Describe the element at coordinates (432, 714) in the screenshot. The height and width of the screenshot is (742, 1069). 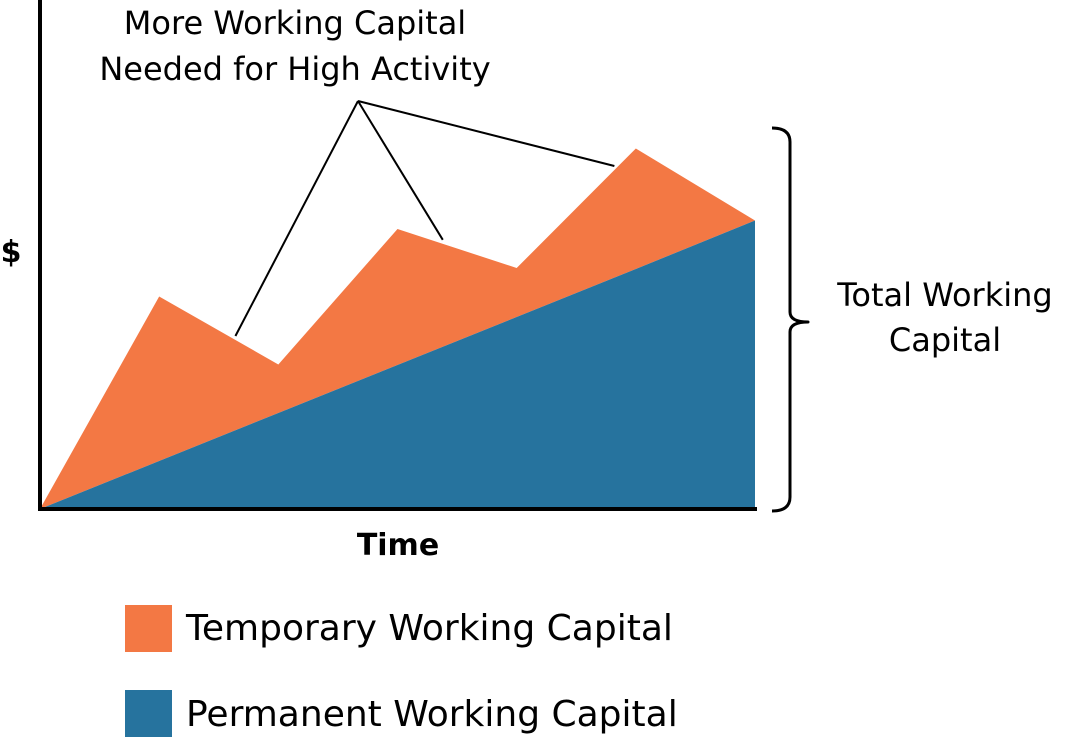
I see `legend-label-permanent: Permanent Working Capital` at that location.